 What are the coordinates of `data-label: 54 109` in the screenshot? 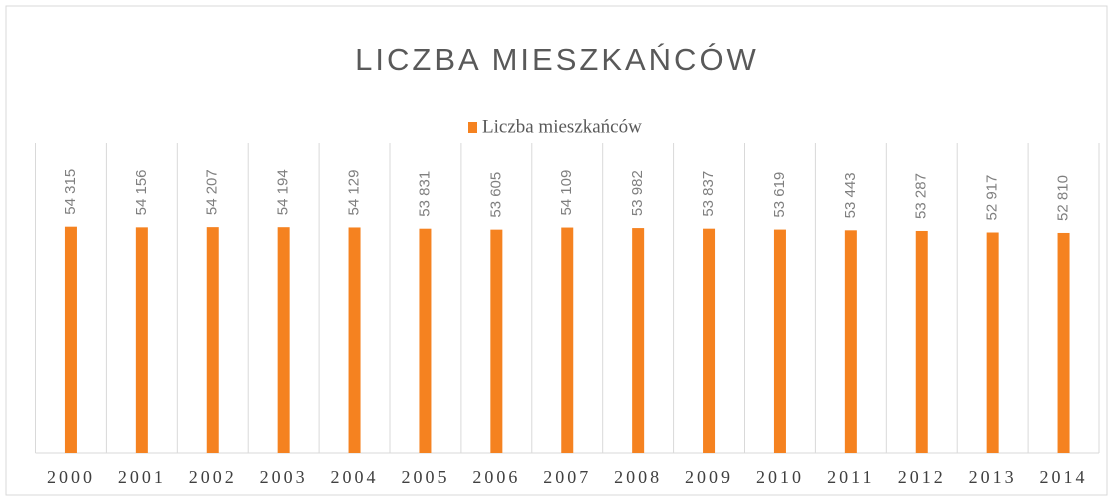 It's located at (566, 193).